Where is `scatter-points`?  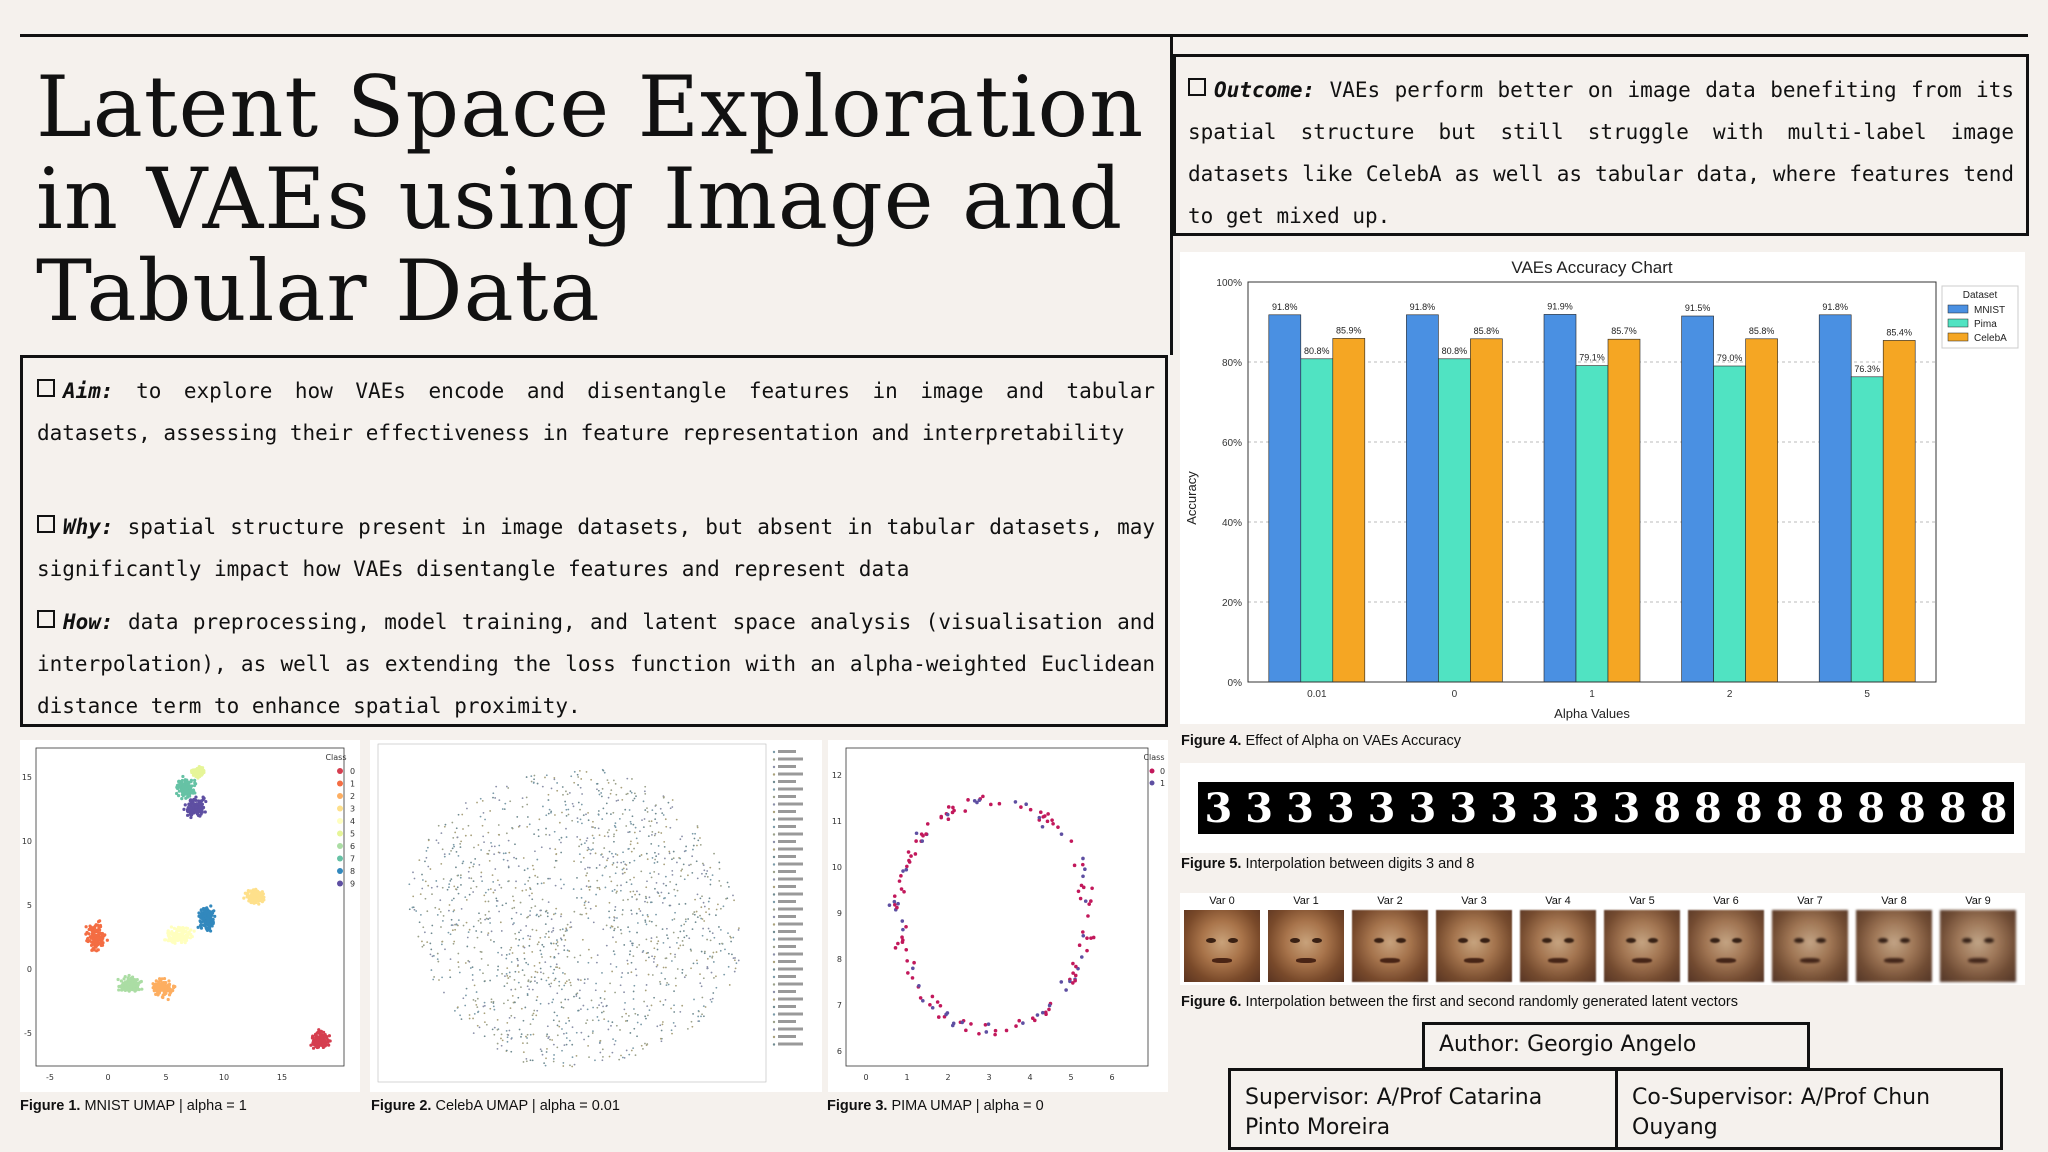
scatter-points is located at coordinates (574, 918).